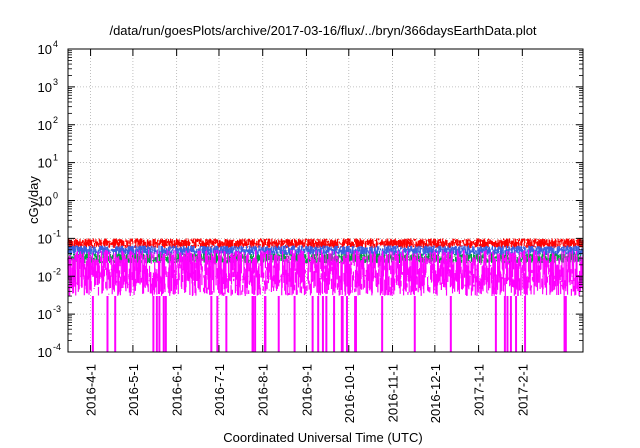 Image resolution: width=640 pixels, height=448 pixels. Describe the element at coordinates (177, 390) in the screenshot. I see `x-tick-label: 2016-6-1` at that location.